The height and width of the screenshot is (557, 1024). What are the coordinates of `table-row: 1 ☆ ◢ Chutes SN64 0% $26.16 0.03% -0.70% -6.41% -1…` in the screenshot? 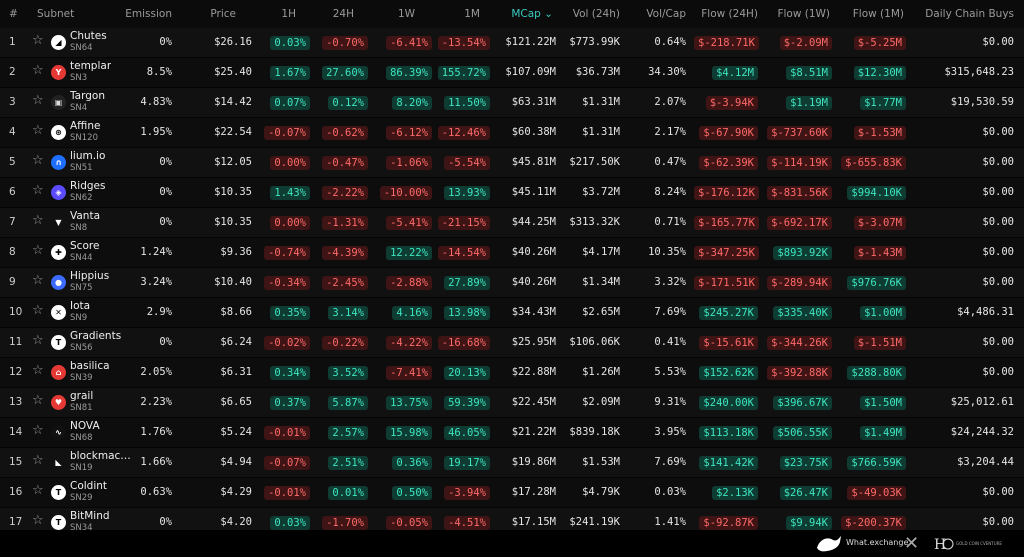 It's located at (512, 43).